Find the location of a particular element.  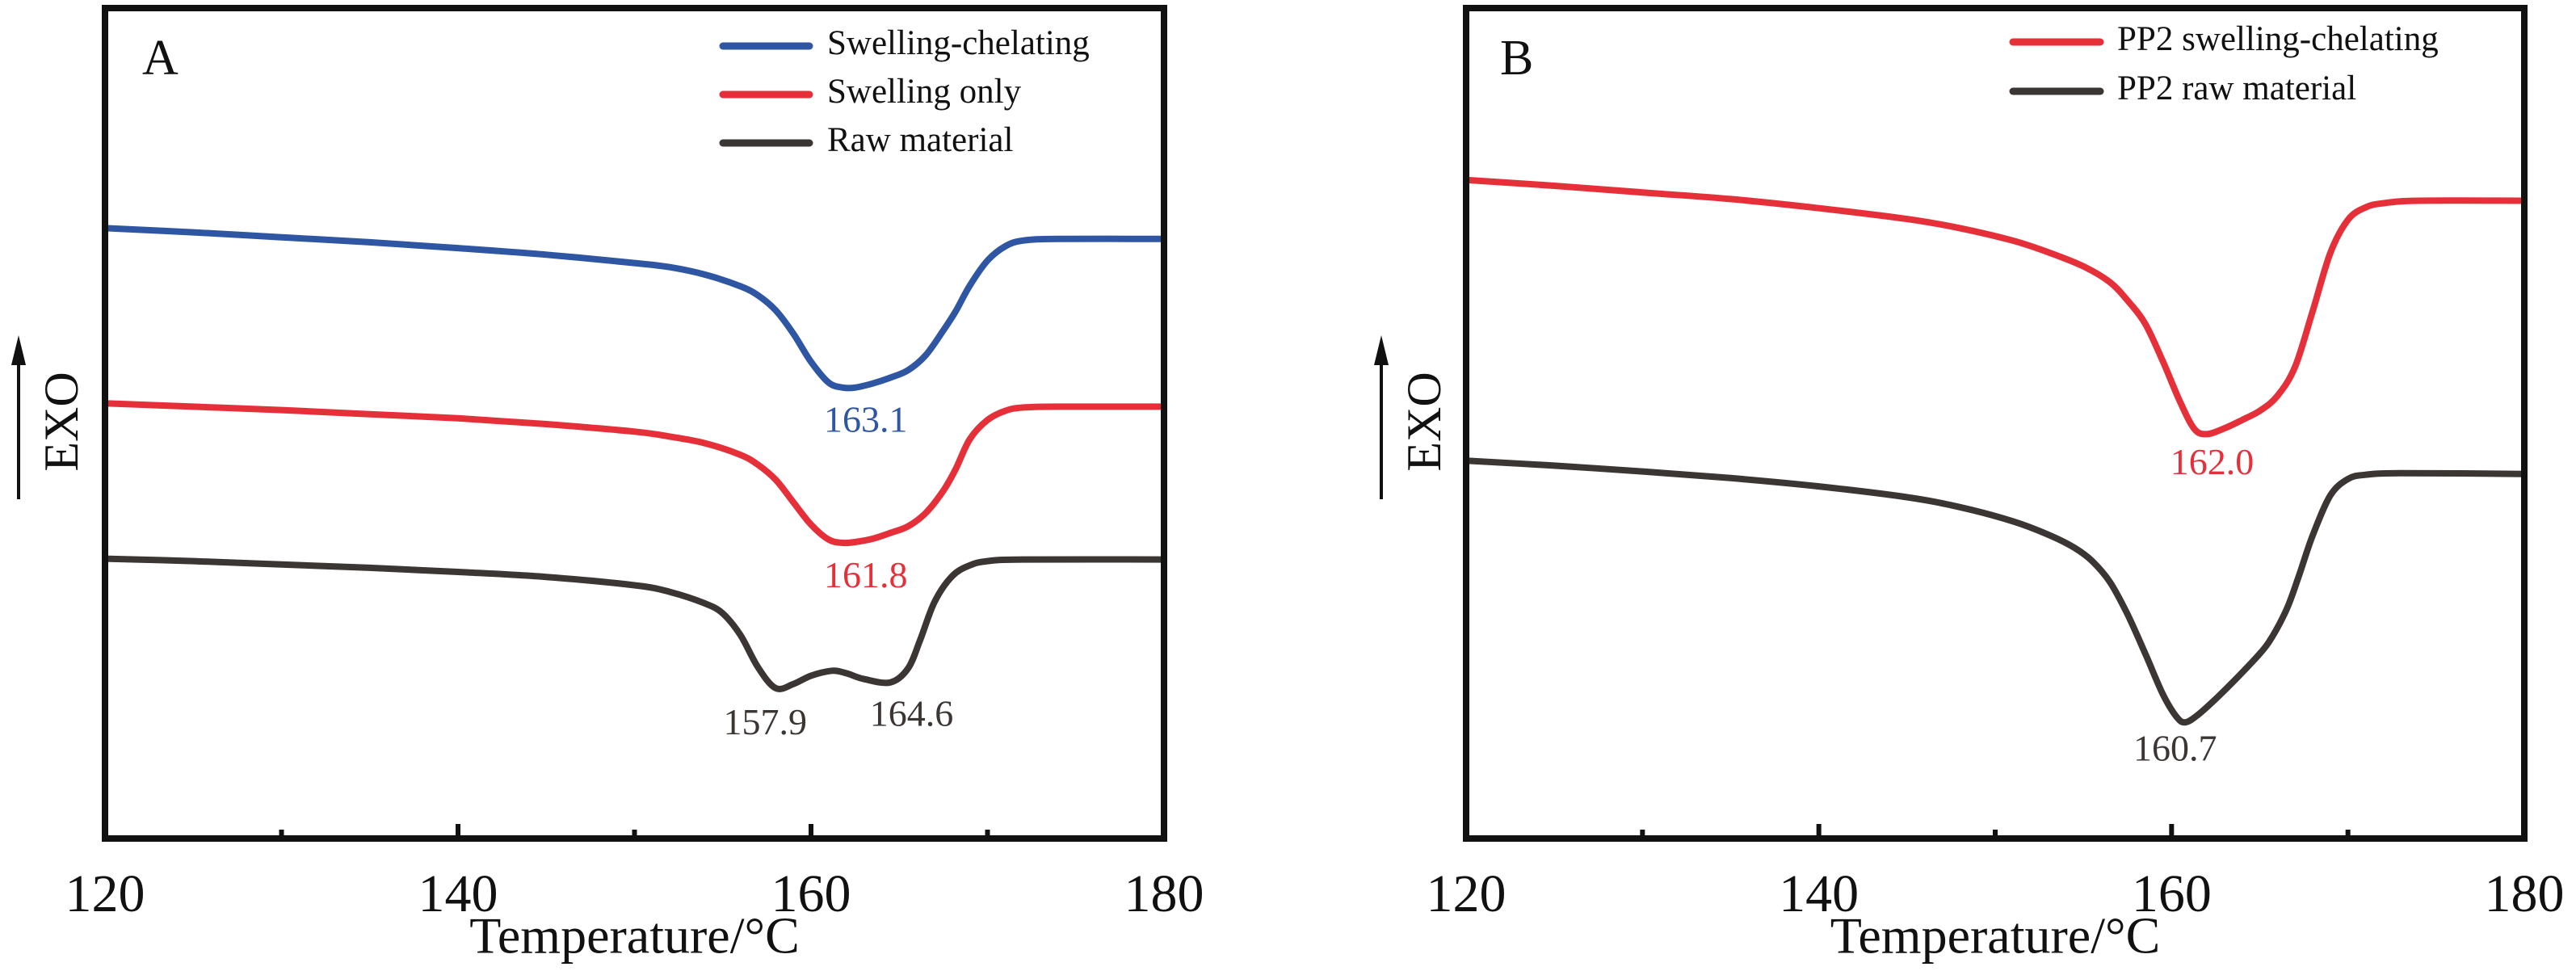

series-line-pp2-raw-material is located at coordinates (1996, 591).